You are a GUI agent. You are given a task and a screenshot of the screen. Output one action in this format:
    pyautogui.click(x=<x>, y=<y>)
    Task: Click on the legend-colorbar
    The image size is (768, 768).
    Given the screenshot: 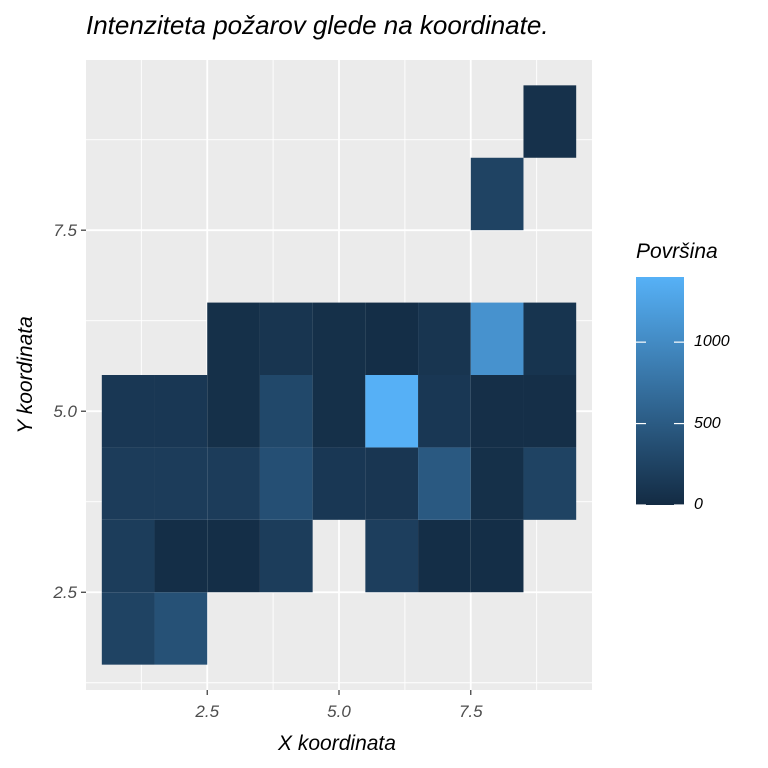 What is the action you would take?
    pyautogui.click(x=660, y=391)
    